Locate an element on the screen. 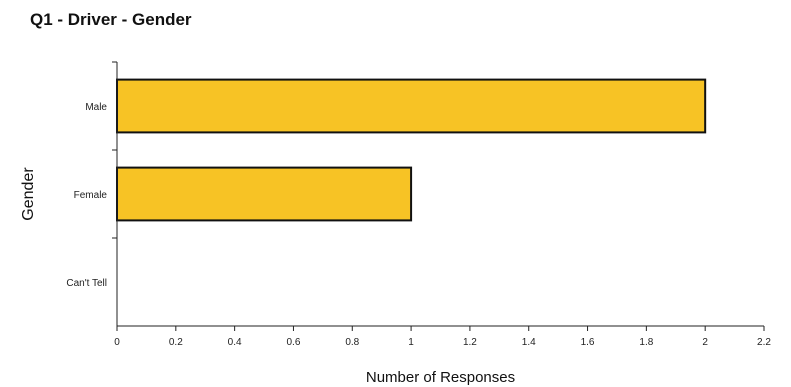 This screenshot has height=387, width=791. x-tick-label: 2.2 is located at coordinates (764, 342).